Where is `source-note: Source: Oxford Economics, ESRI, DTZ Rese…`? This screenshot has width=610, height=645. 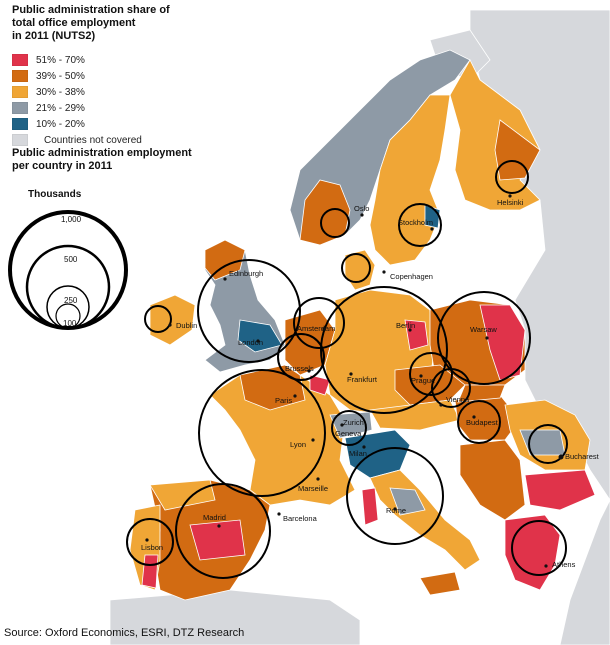 source-note: Source: Oxford Economics, ESRI, DTZ Rese… is located at coordinates (124, 633).